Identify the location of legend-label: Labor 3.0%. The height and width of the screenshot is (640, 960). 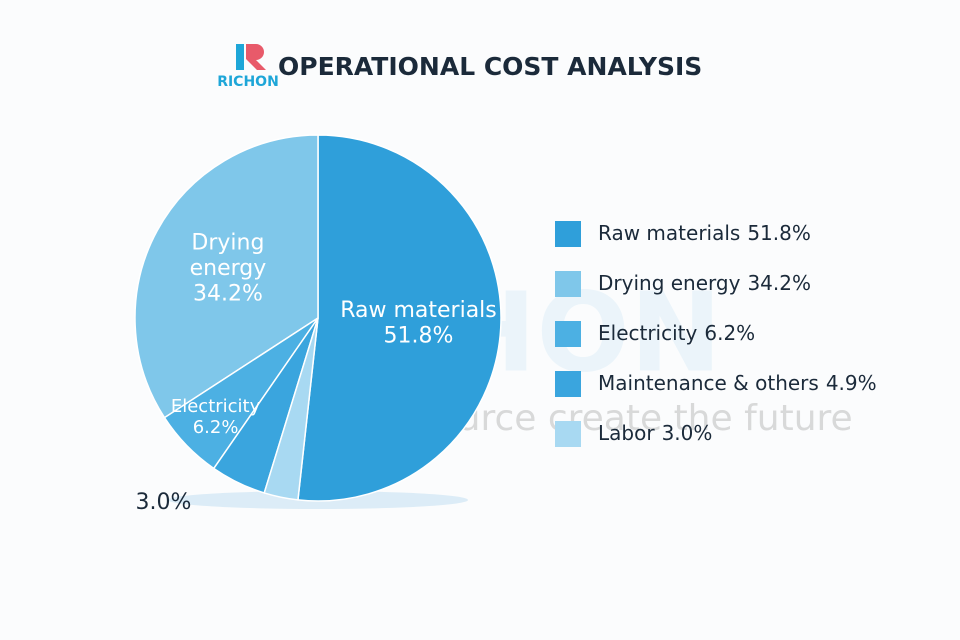
(655, 433).